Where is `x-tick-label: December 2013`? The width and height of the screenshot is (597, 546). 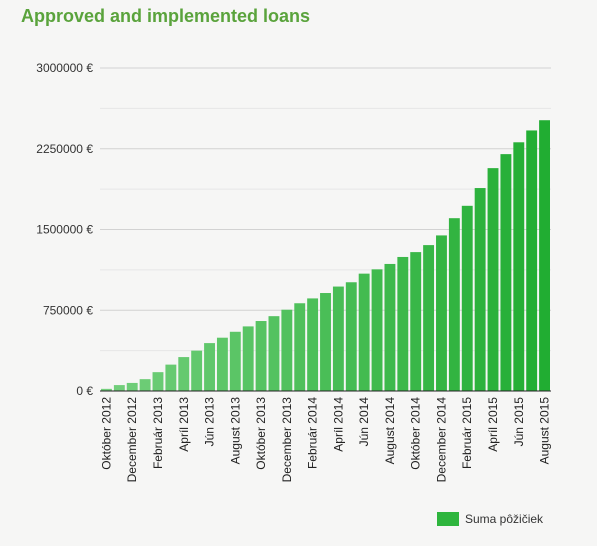 x-tick-label: December 2013 is located at coordinates (287, 440).